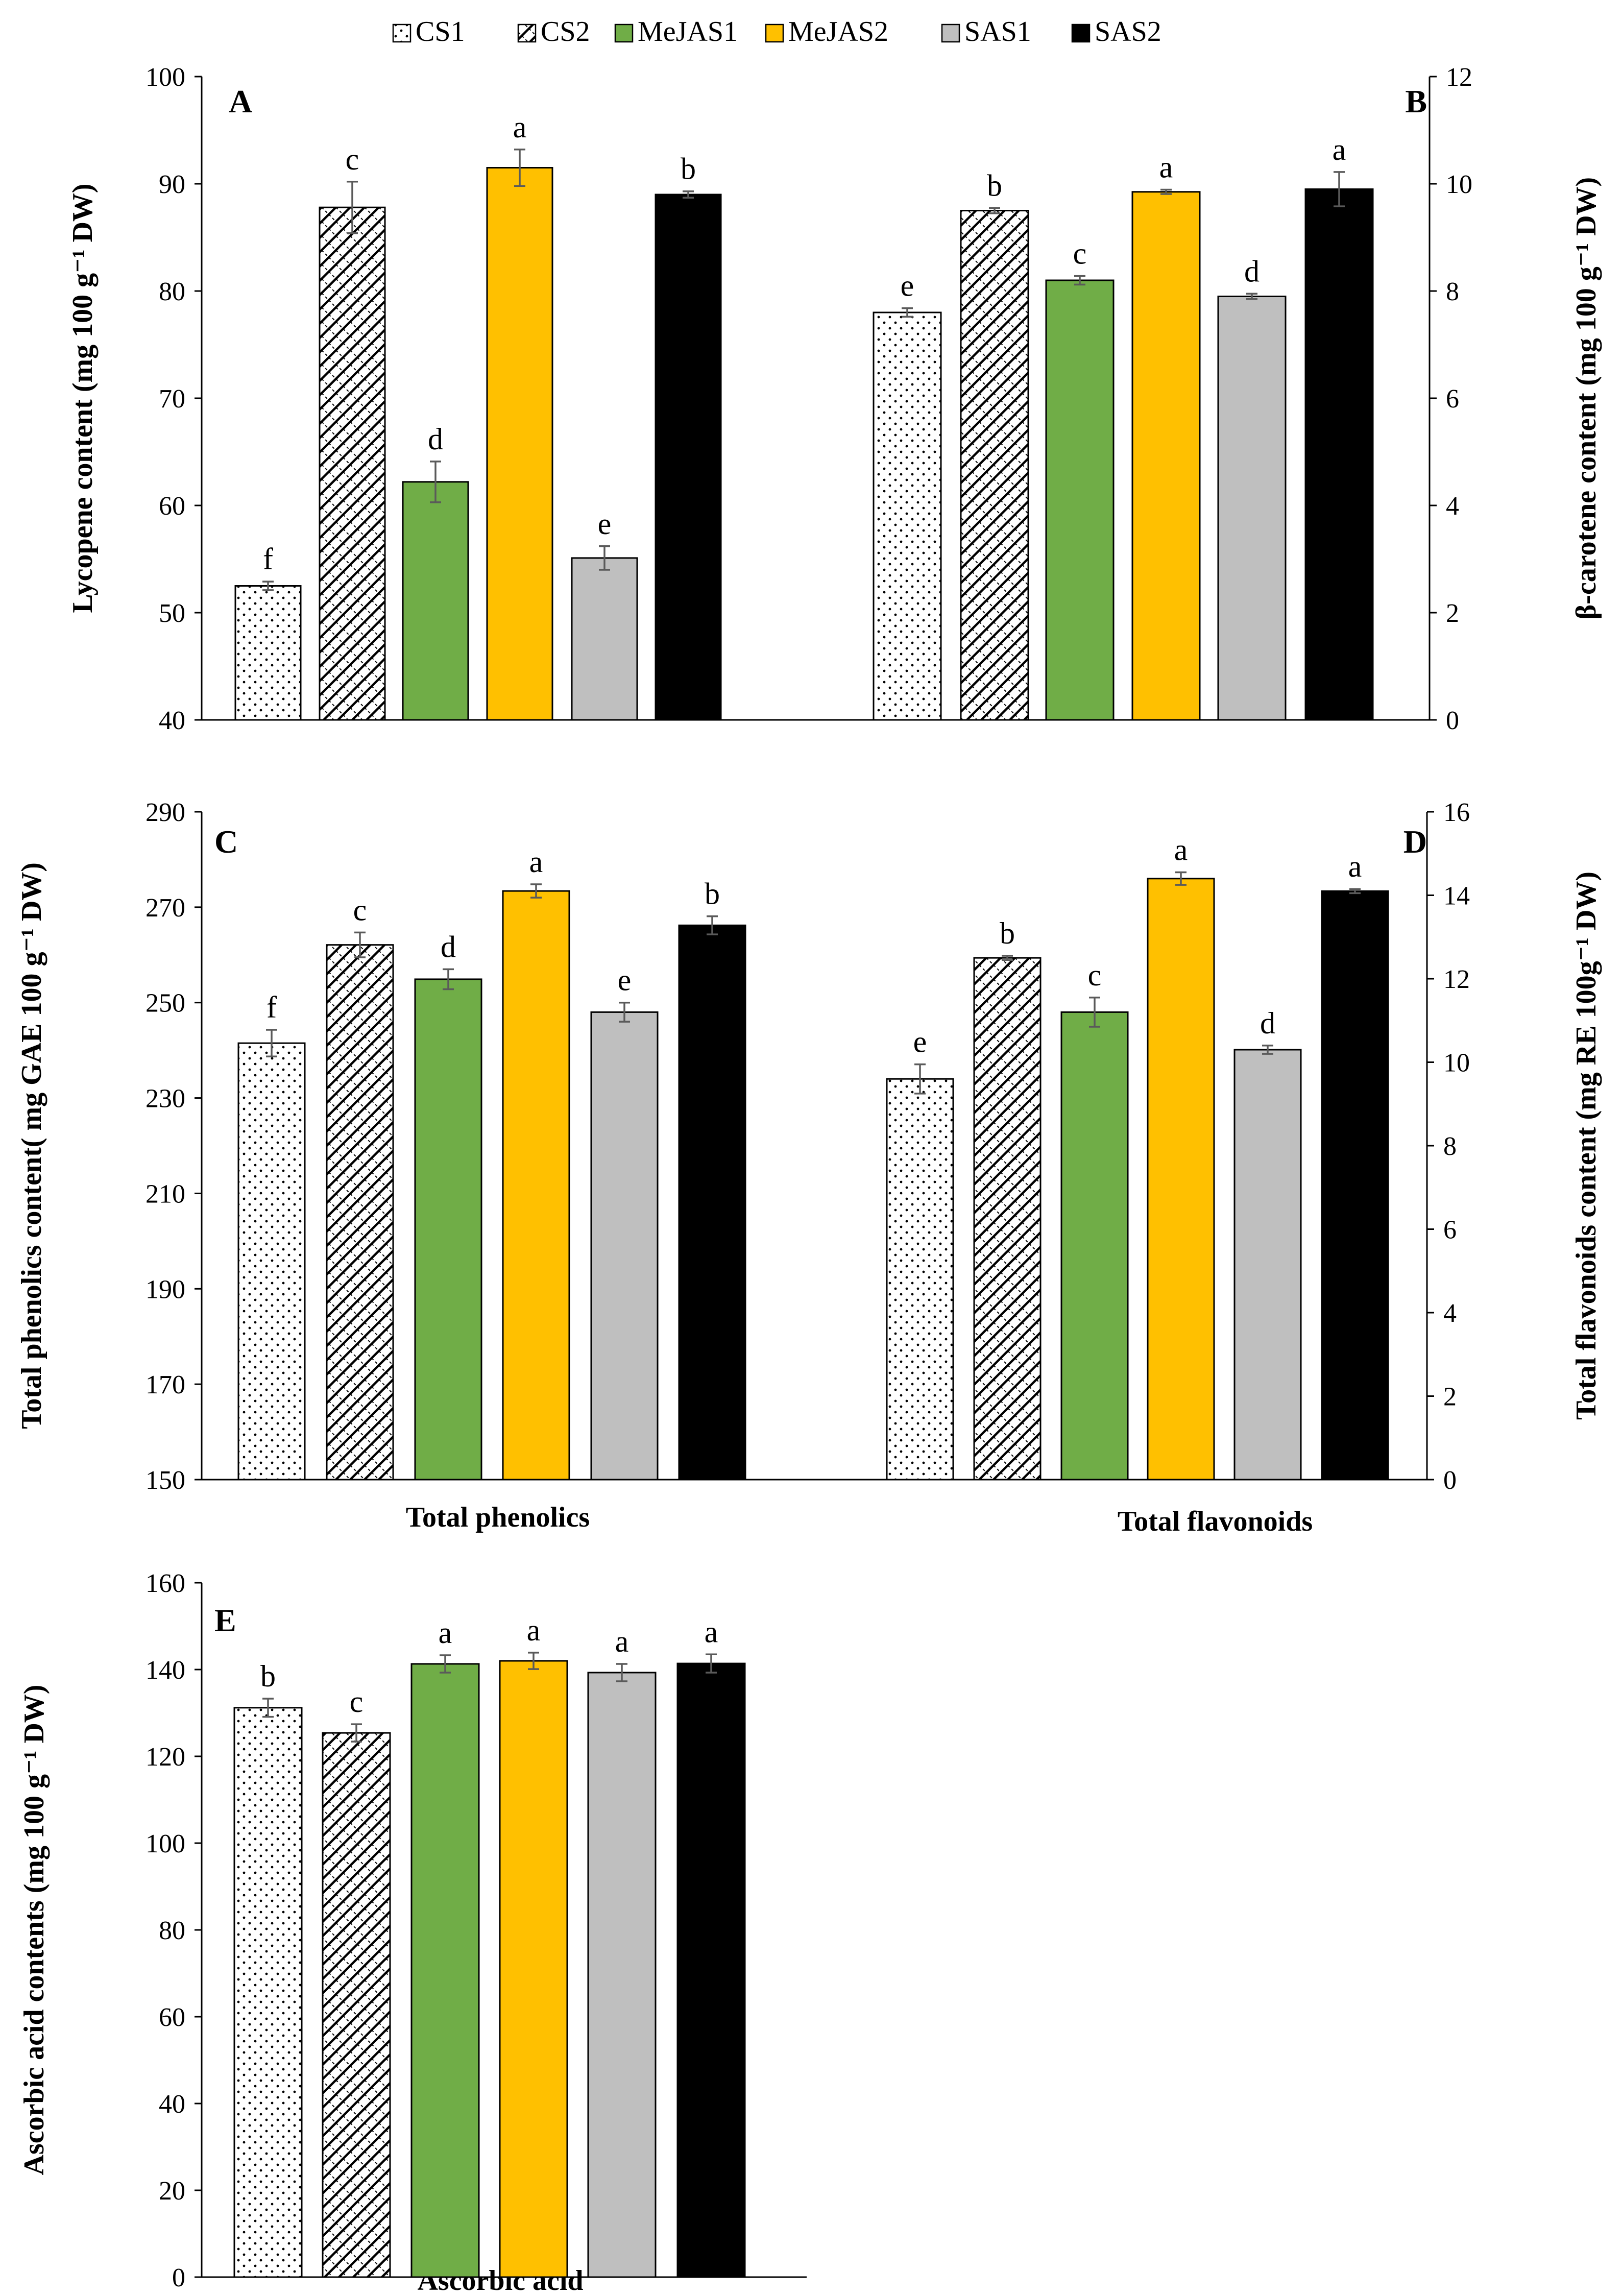 This screenshot has width=1622, height=2296. Describe the element at coordinates (356, 2005) in the screenshot. I see `panel-e-bar-cs2` at that location.